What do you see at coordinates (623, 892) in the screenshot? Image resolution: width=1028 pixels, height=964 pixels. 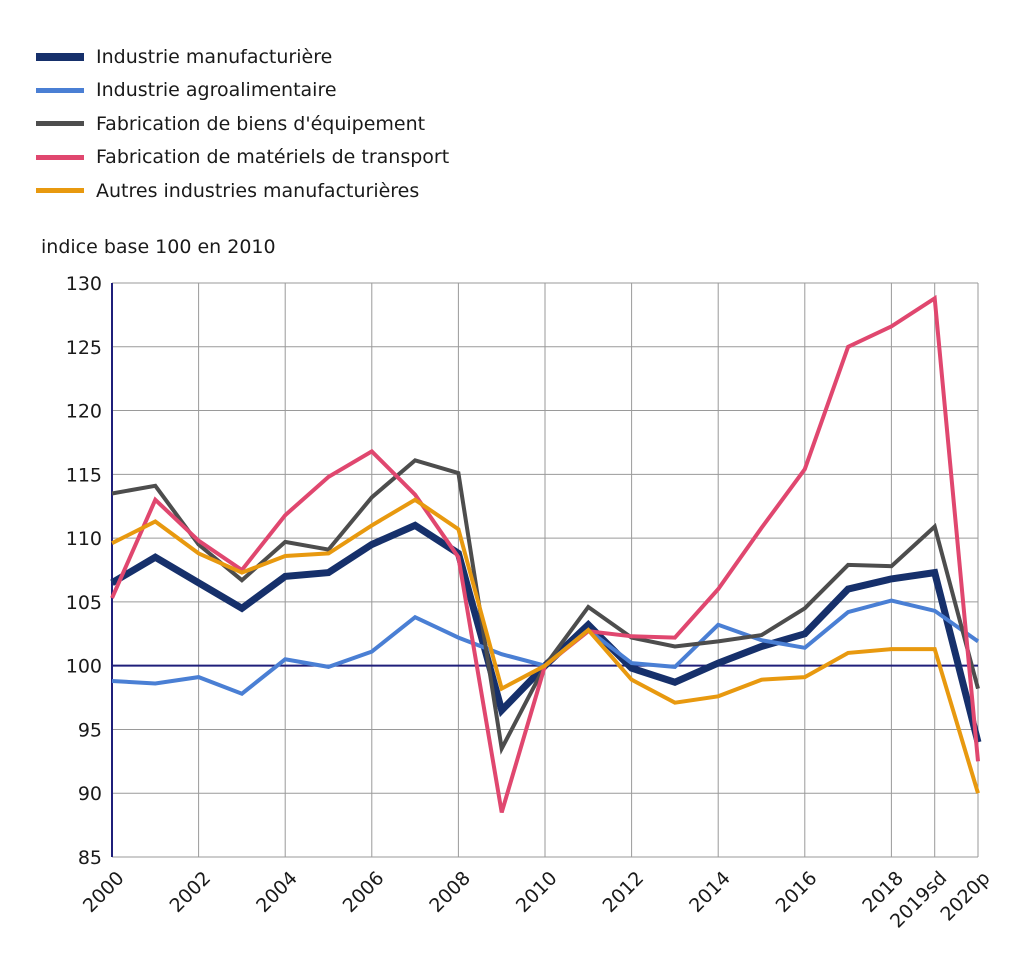 I see `x-tick-label: 2012` at bounding box center [623, 892].